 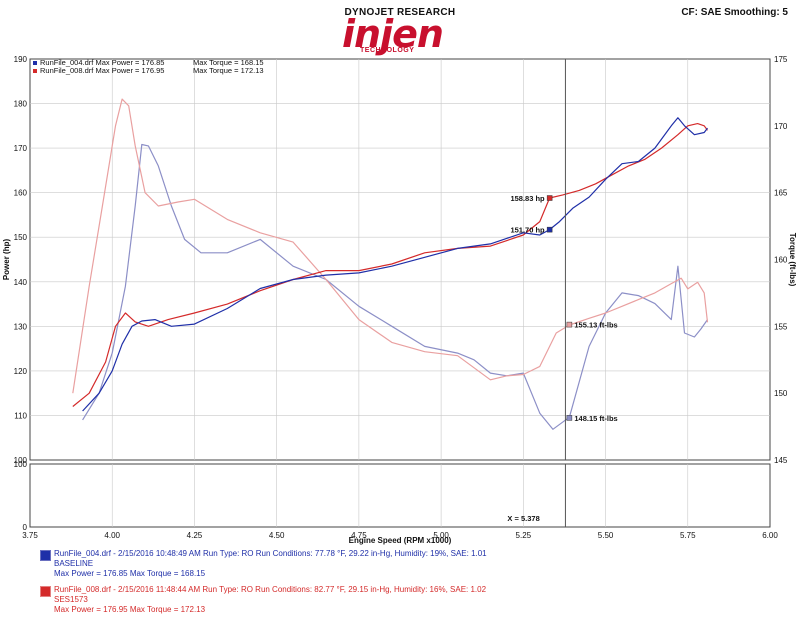 What do you see at coordinates (792, 260) in the screenshot?
I see `y2-axis-label: Torque (ft-lbs)` at bounding box center [792, 260].